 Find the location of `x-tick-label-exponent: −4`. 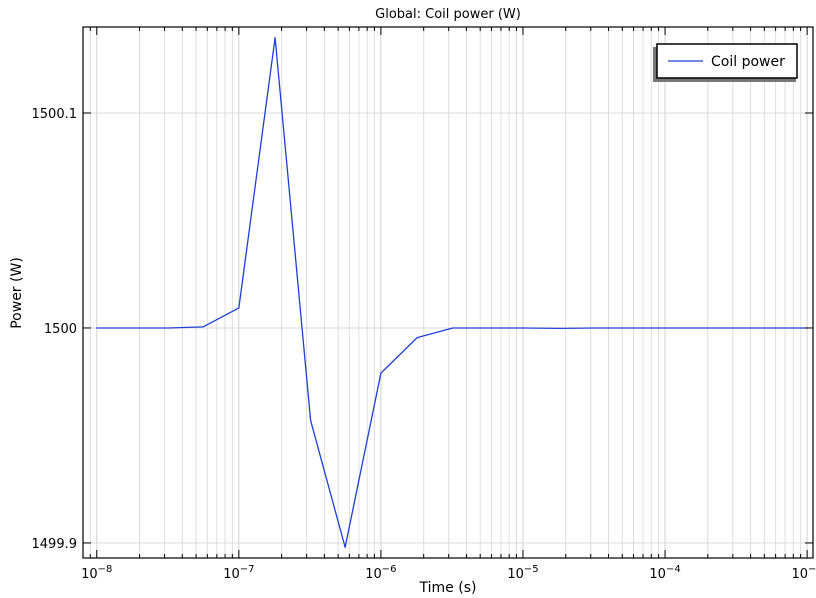

x-tick-label-exponent: −4 is located at coordinates (673, 569).